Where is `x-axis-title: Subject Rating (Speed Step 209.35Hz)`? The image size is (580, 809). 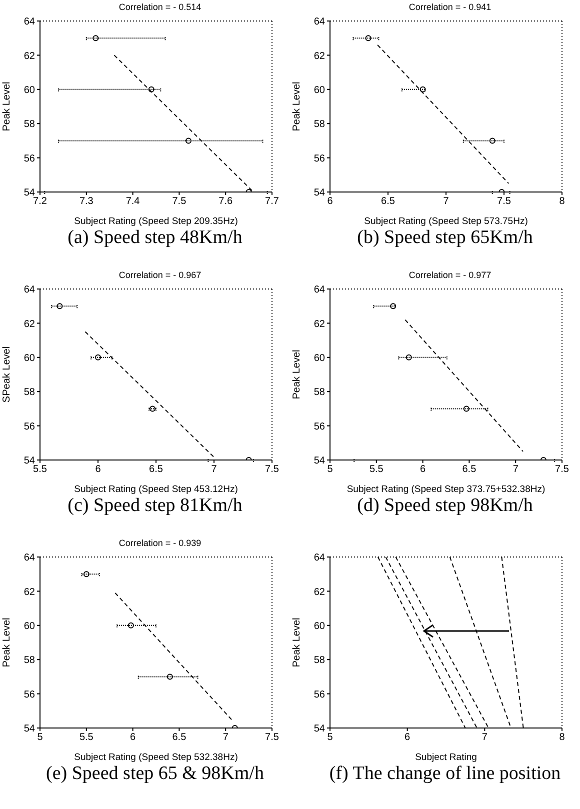 x-axis-title: Subject Rating (Speed Step 209.35Hz) is located at coordinates (156, 221).